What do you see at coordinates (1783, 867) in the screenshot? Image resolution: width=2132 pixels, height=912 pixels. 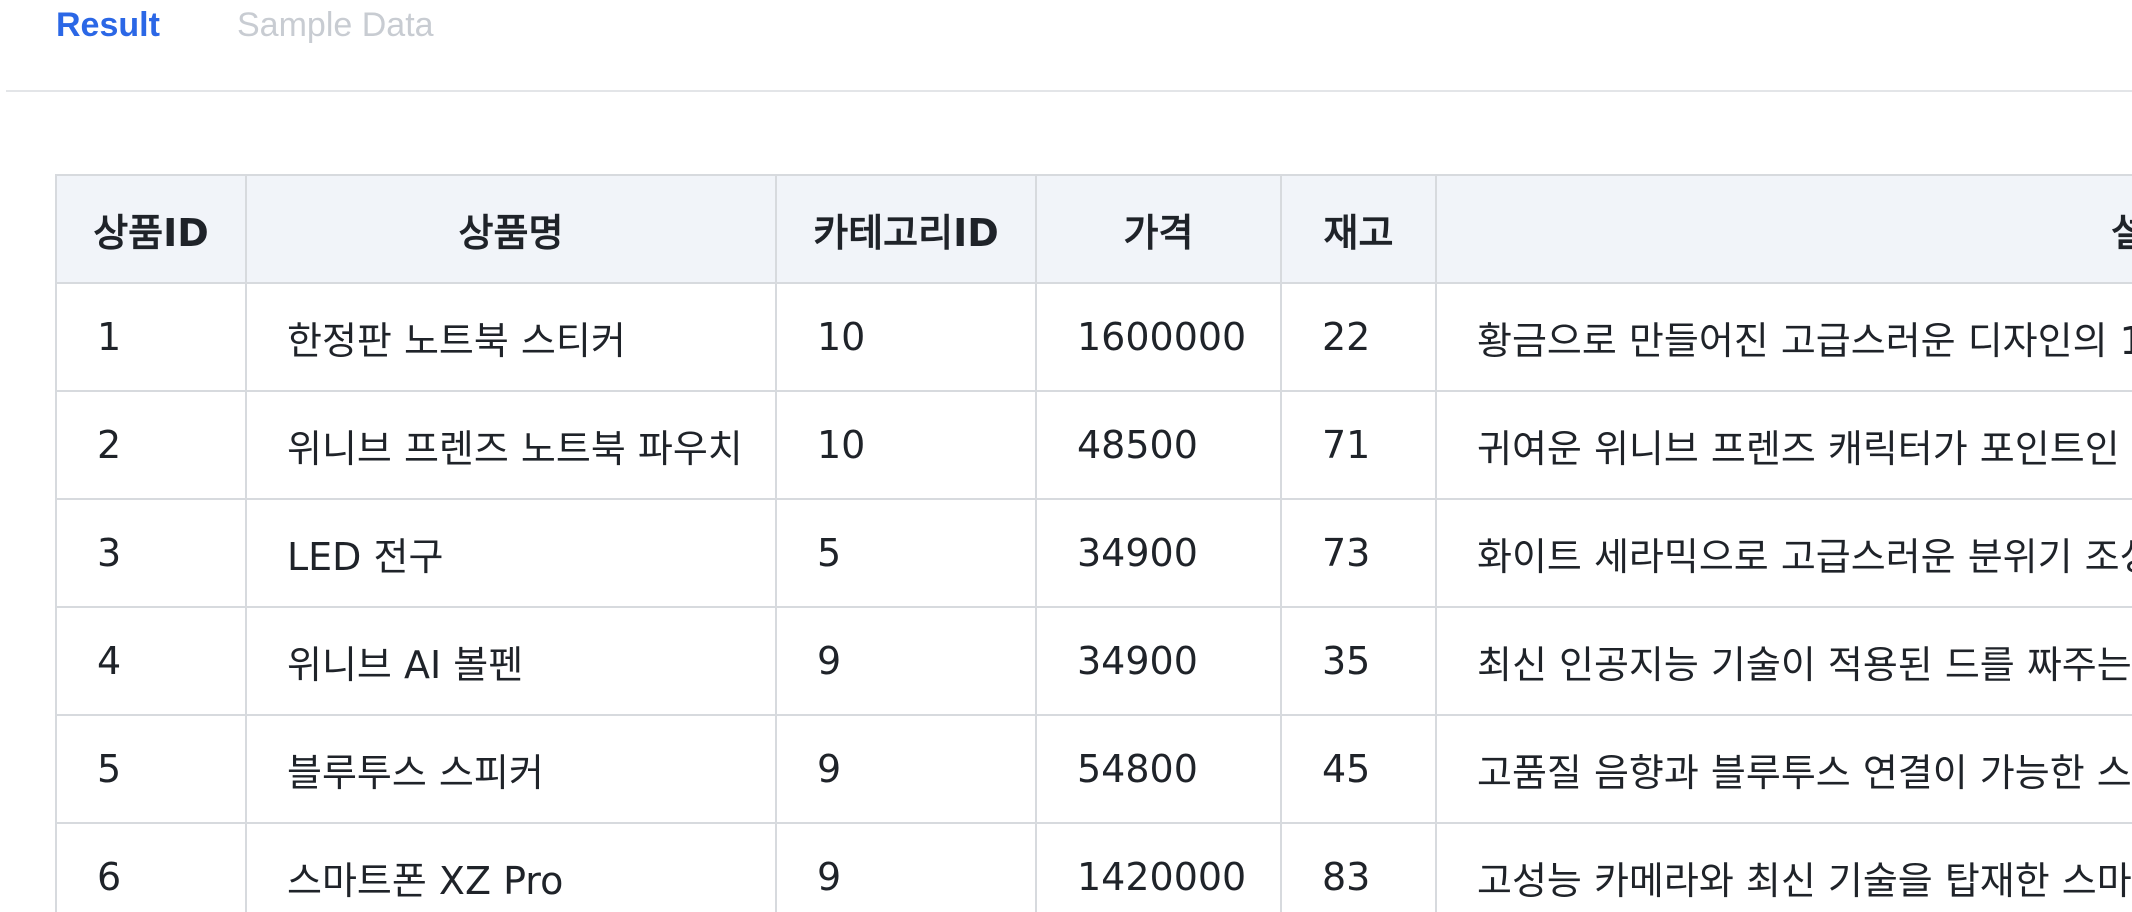 I see `cell-description: 고성능 카메라와 최신 기술을 탑재한 스마트` at bounding box center [1783, 867].